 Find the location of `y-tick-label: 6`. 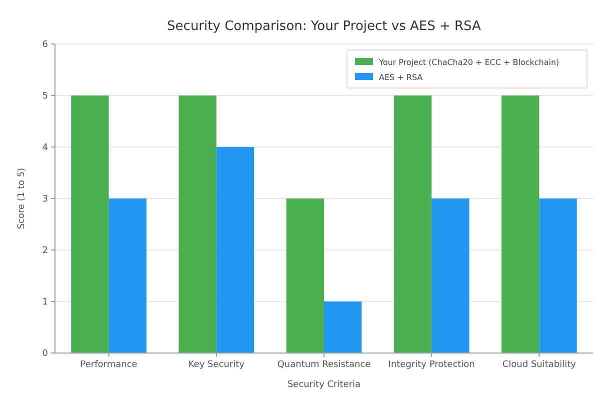

y-tick-label: 6 is located at coordinates (45, 45).